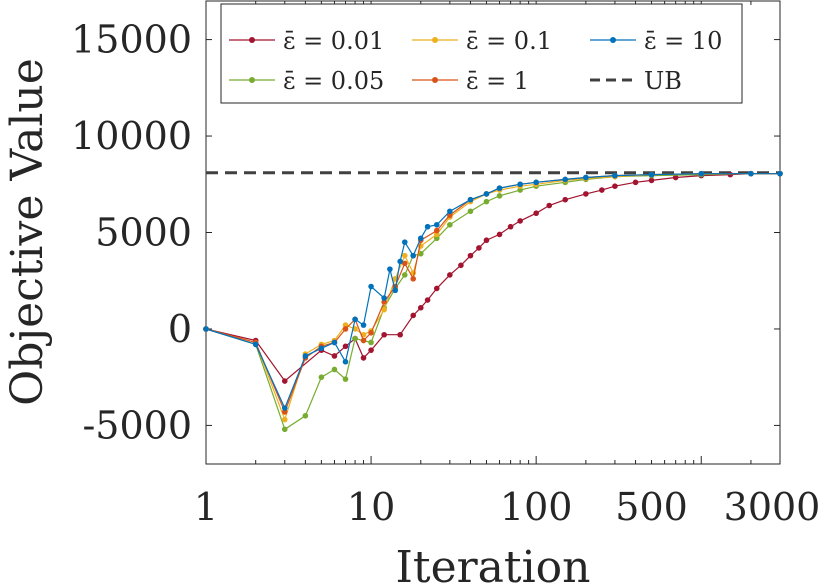 The width and height of the screenshot is (830, 586). What do you see at coordinates (27, 232) in the screenshot?
I see `y-axis-label: Objective Value` at bounding box center [27, 232].